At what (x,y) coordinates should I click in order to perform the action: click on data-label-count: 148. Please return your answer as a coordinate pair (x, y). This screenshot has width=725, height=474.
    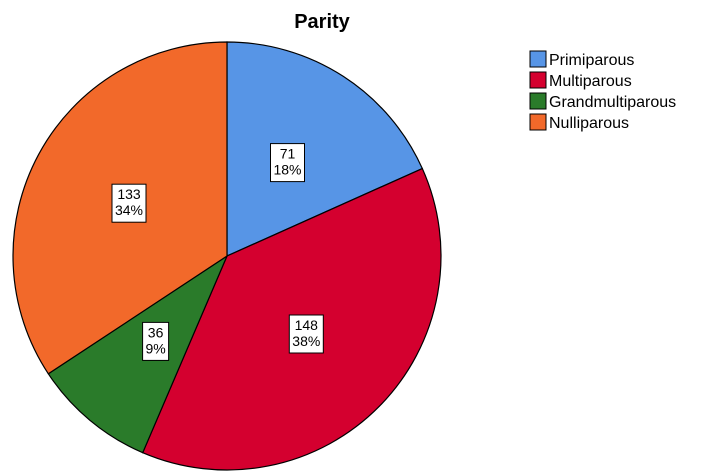
    Looking at the image, I should click on (307, 325).